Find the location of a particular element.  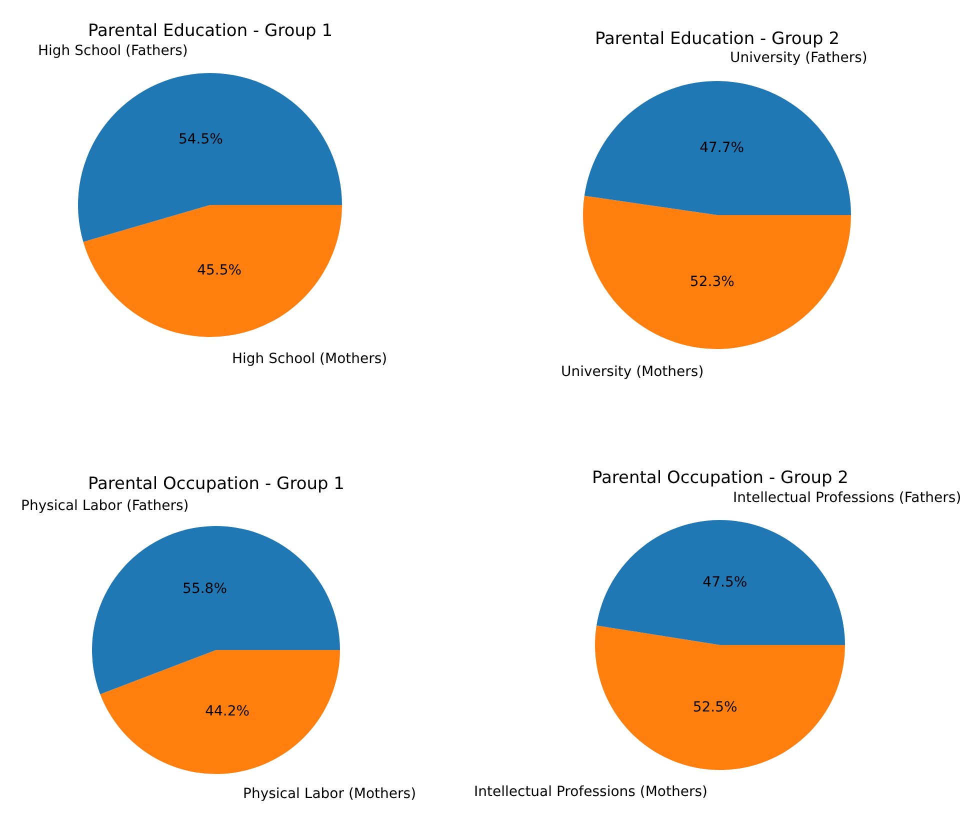

slice-label: Physical Labor (Mothers) is located at coordinates (329, 794).